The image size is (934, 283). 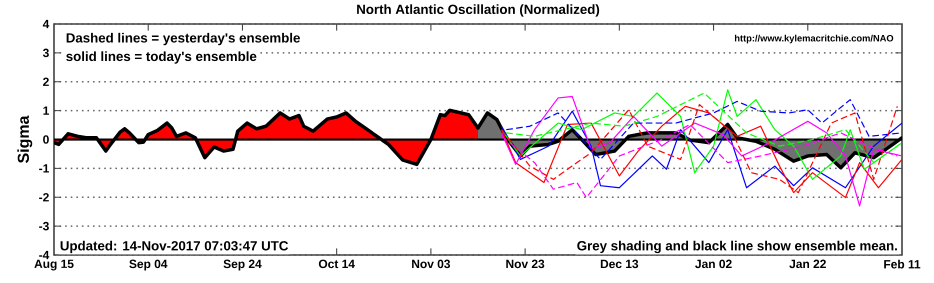 I want to click on annotation: Updated: 14-Nov-2017 07:03:47 UTC, so click(x=174, y=247).